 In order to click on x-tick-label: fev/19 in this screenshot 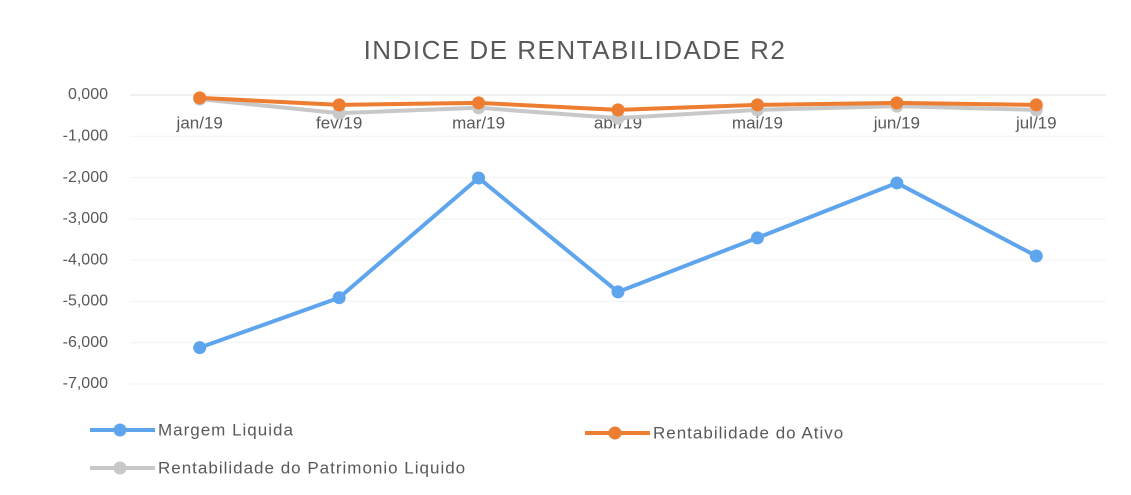, I will do `click(339, 122)`.